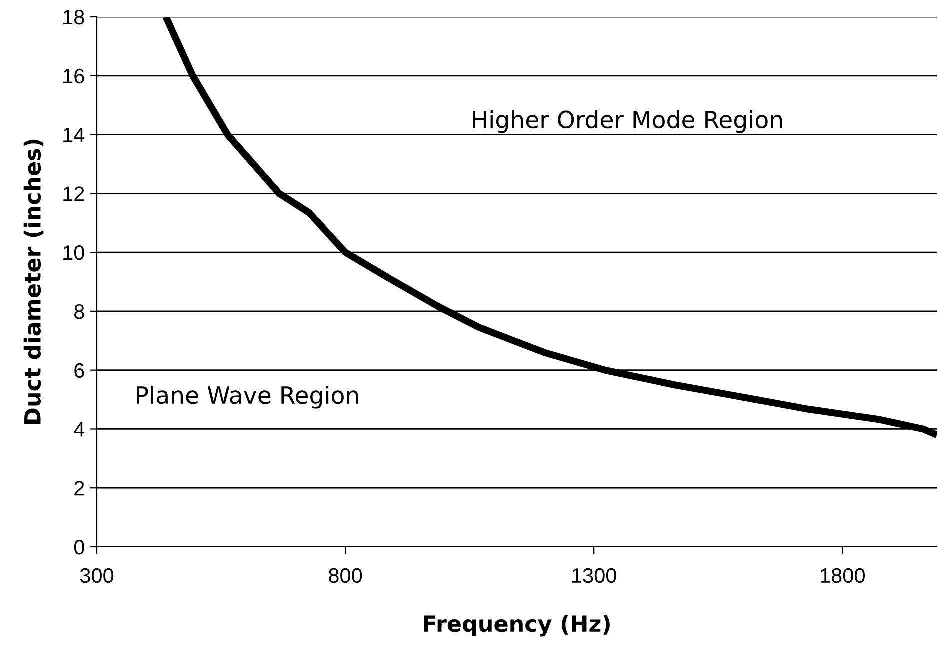 The height and width of the screenshot is (657, 938). What do you see at coordinates (74, 253) in the screenshot?
I see `y-tick-label: 10` at bounding box center [74, 253].